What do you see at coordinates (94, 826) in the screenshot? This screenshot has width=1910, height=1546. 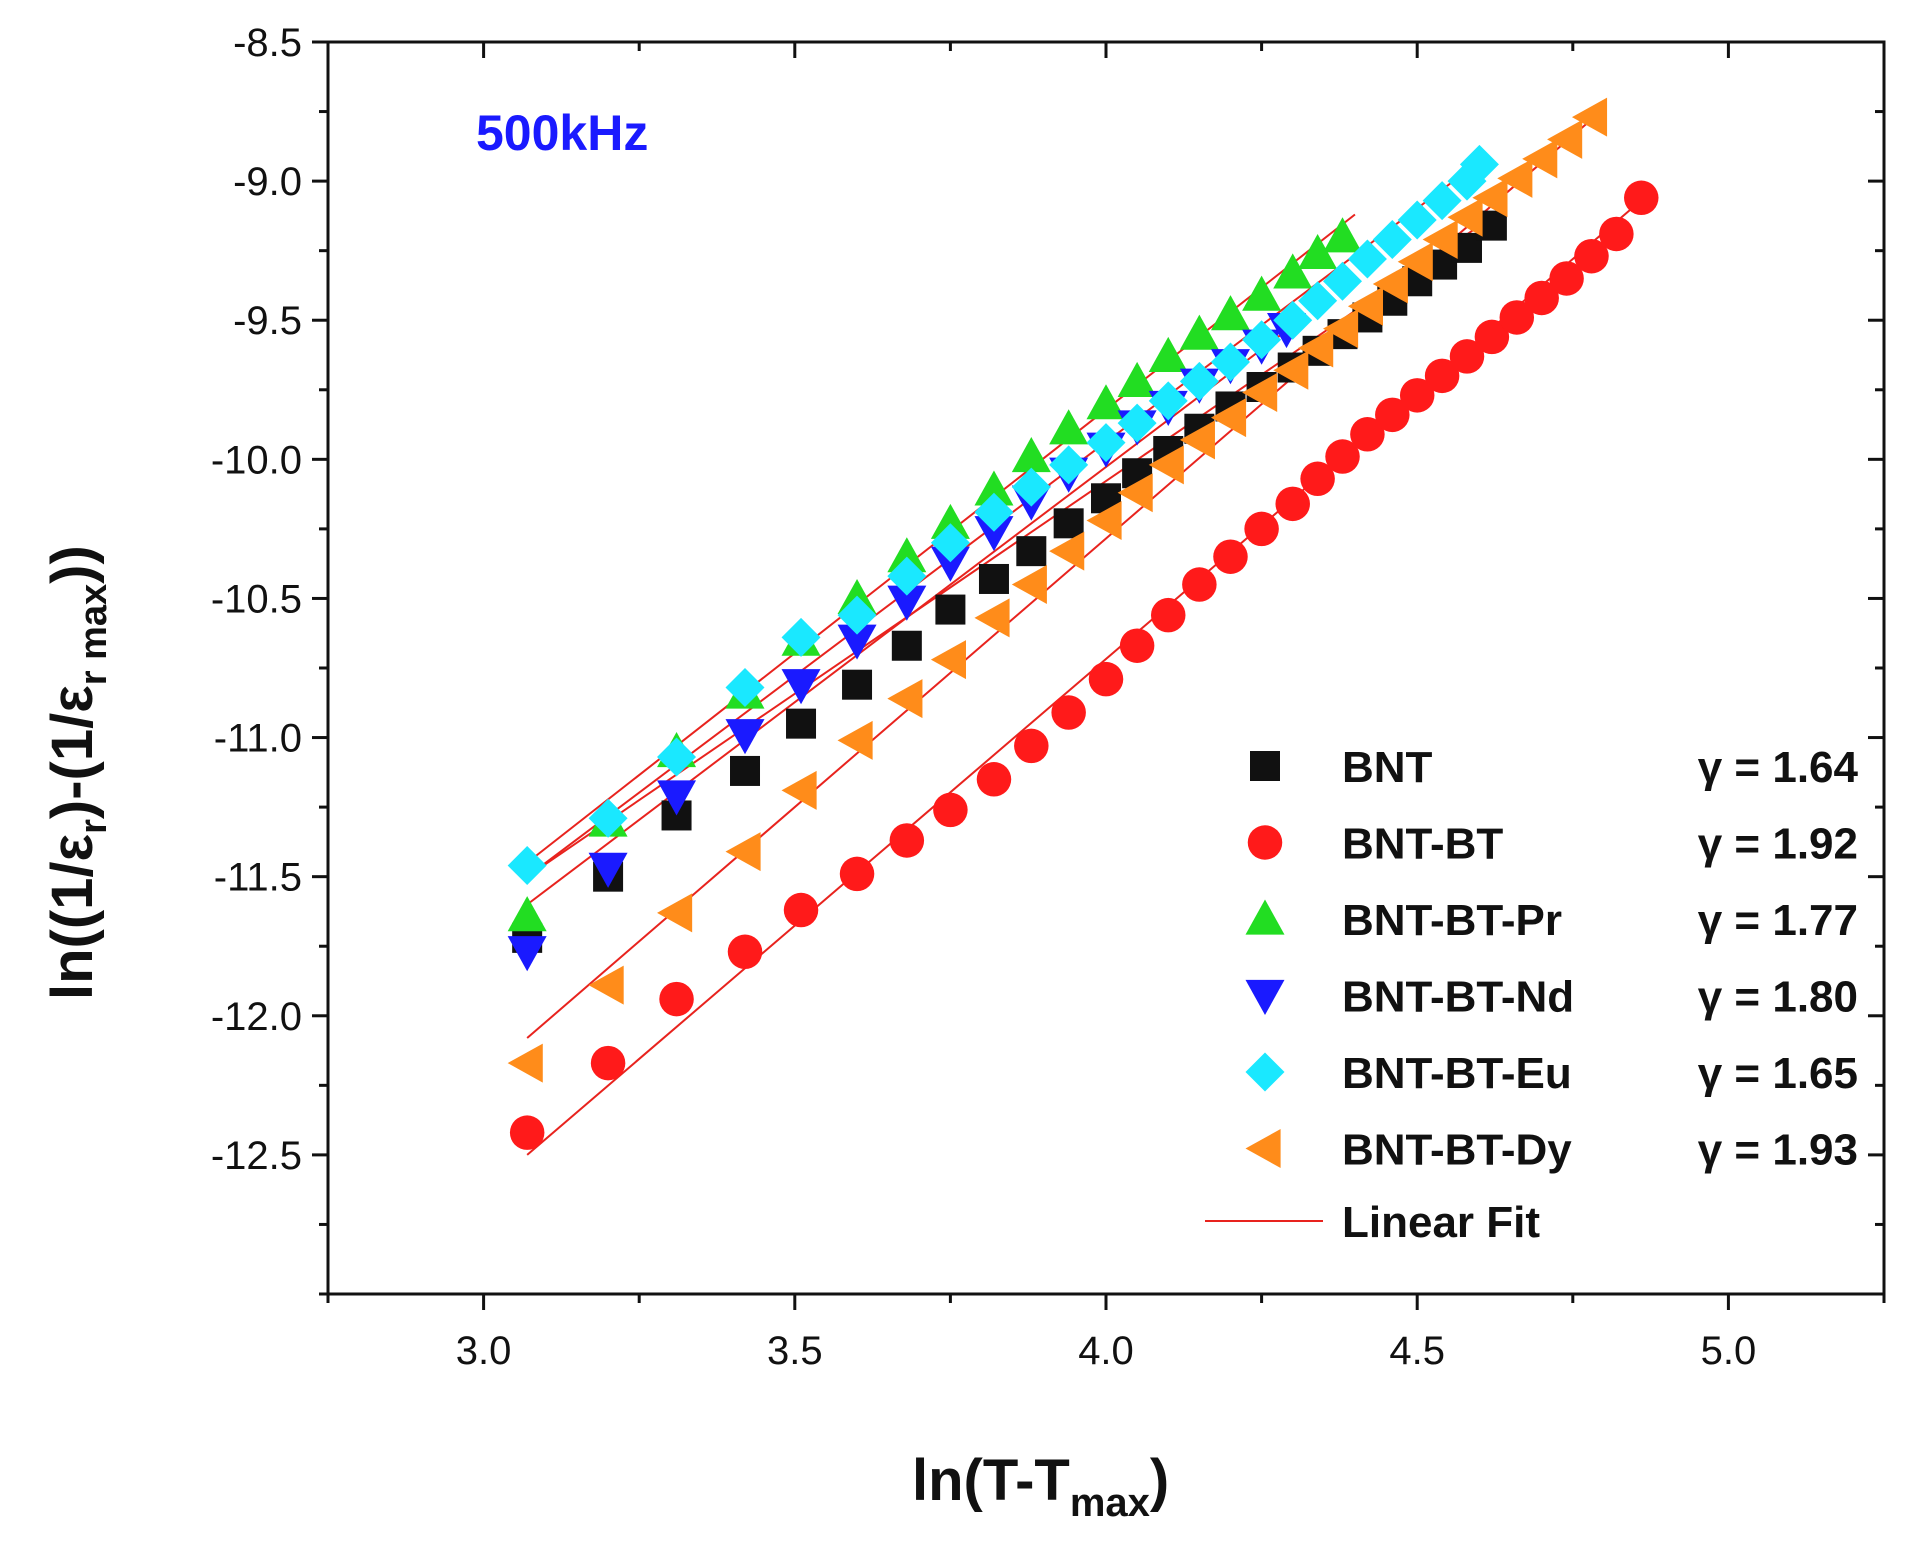 I see `y-axis-label-sub1: r` at bounding box center [94, 826].